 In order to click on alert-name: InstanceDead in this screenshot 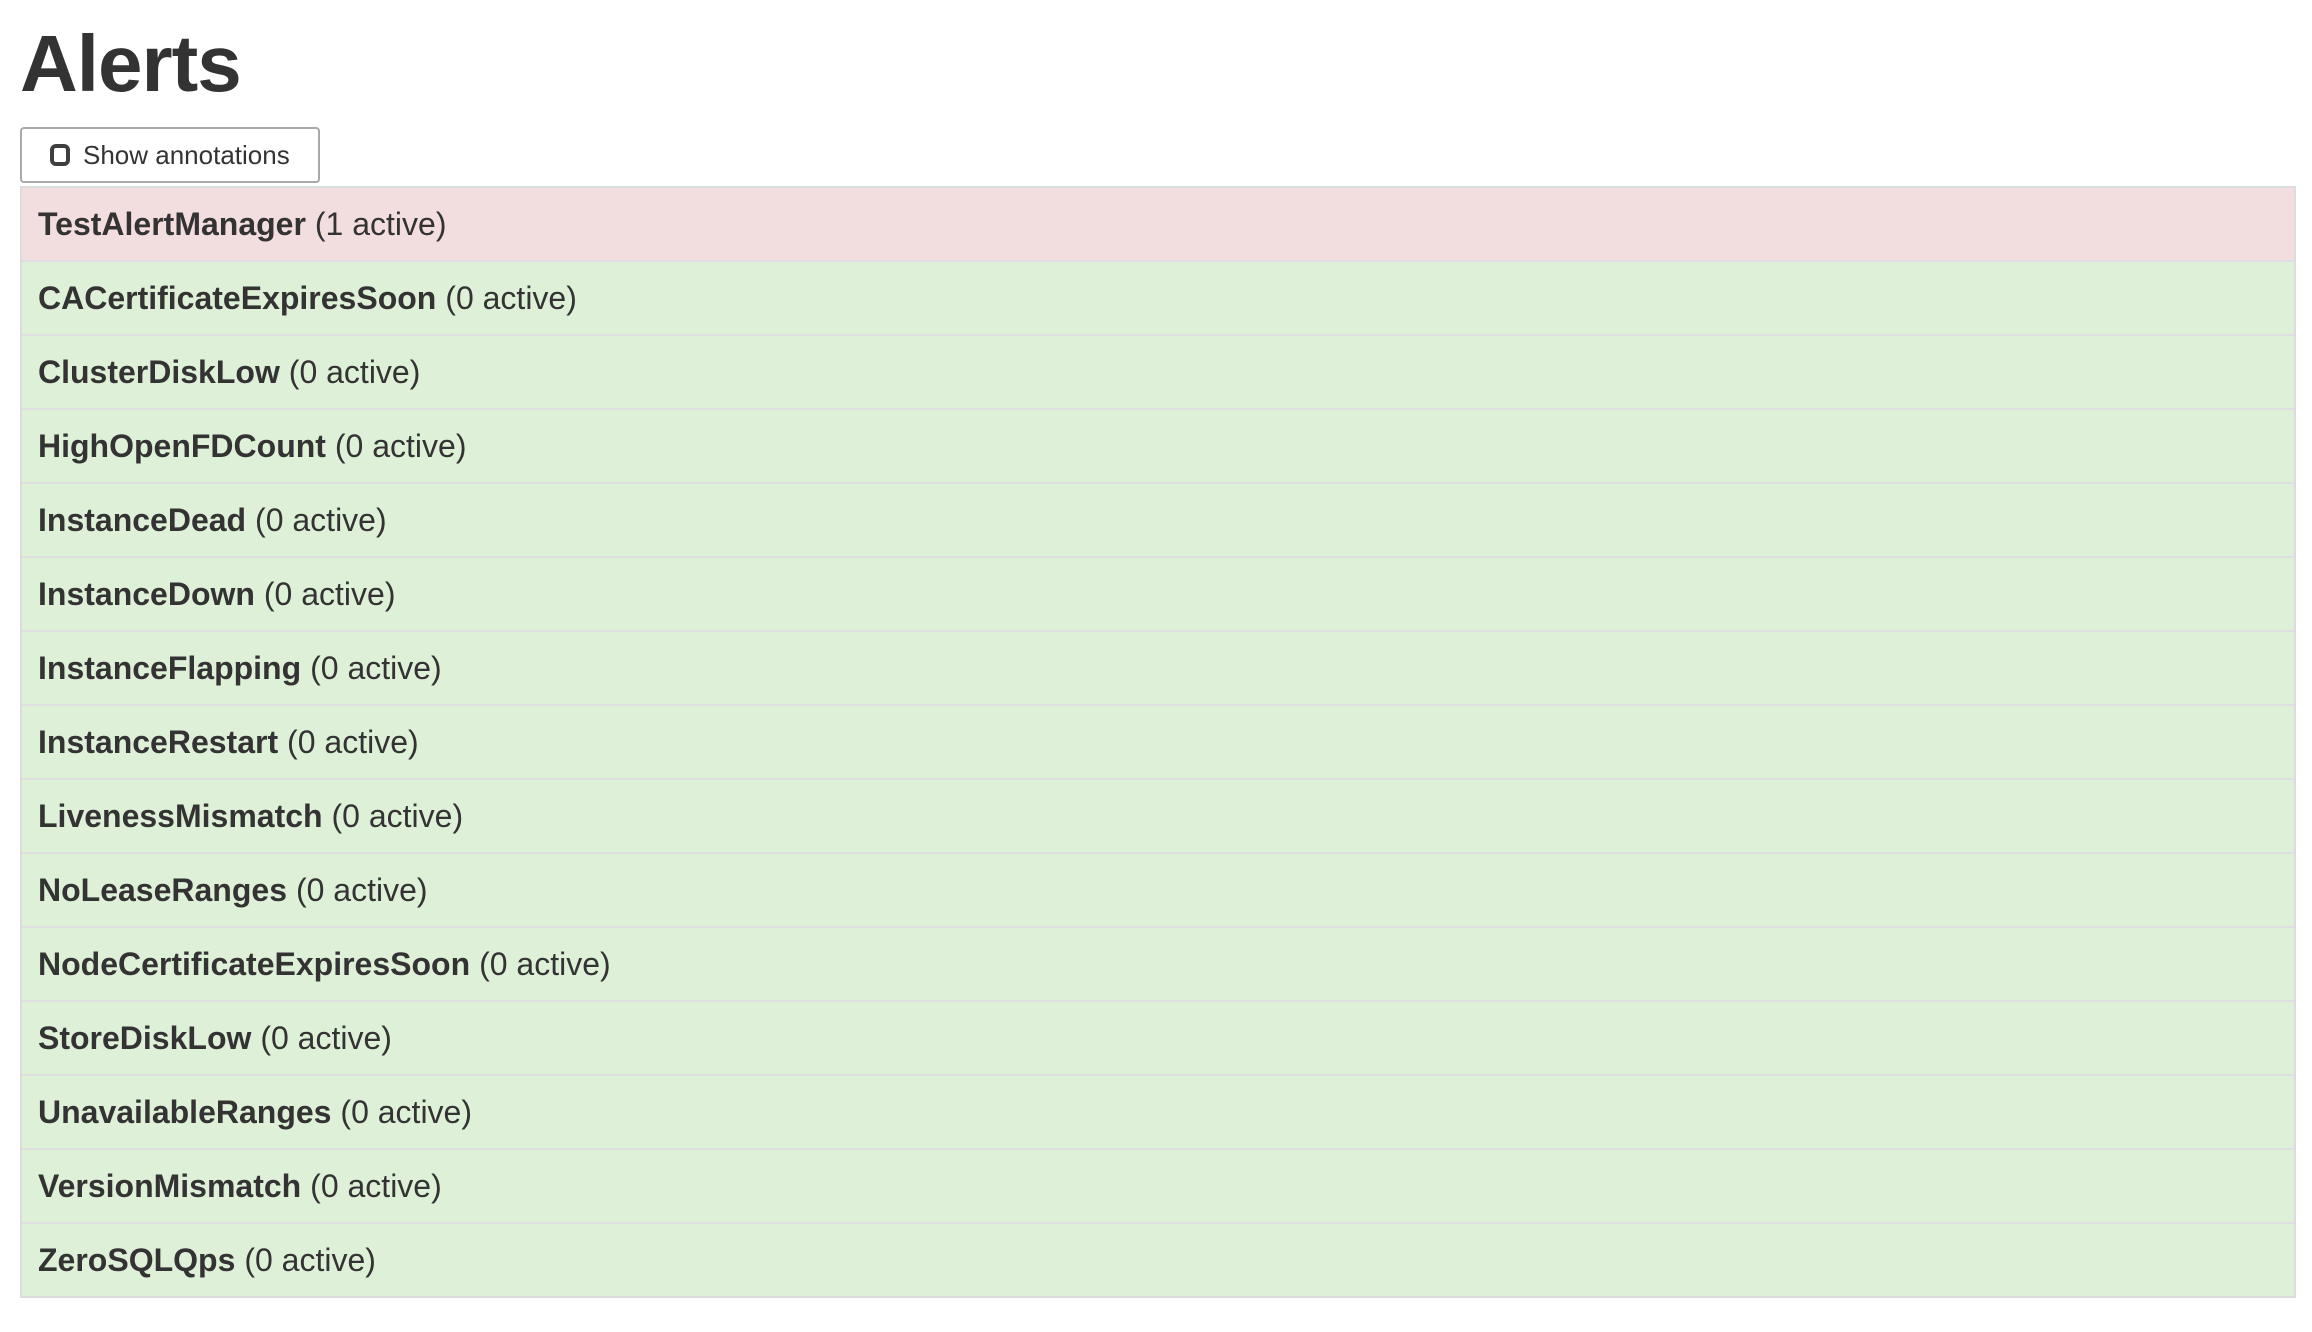, I will do `click(142, 520)`.